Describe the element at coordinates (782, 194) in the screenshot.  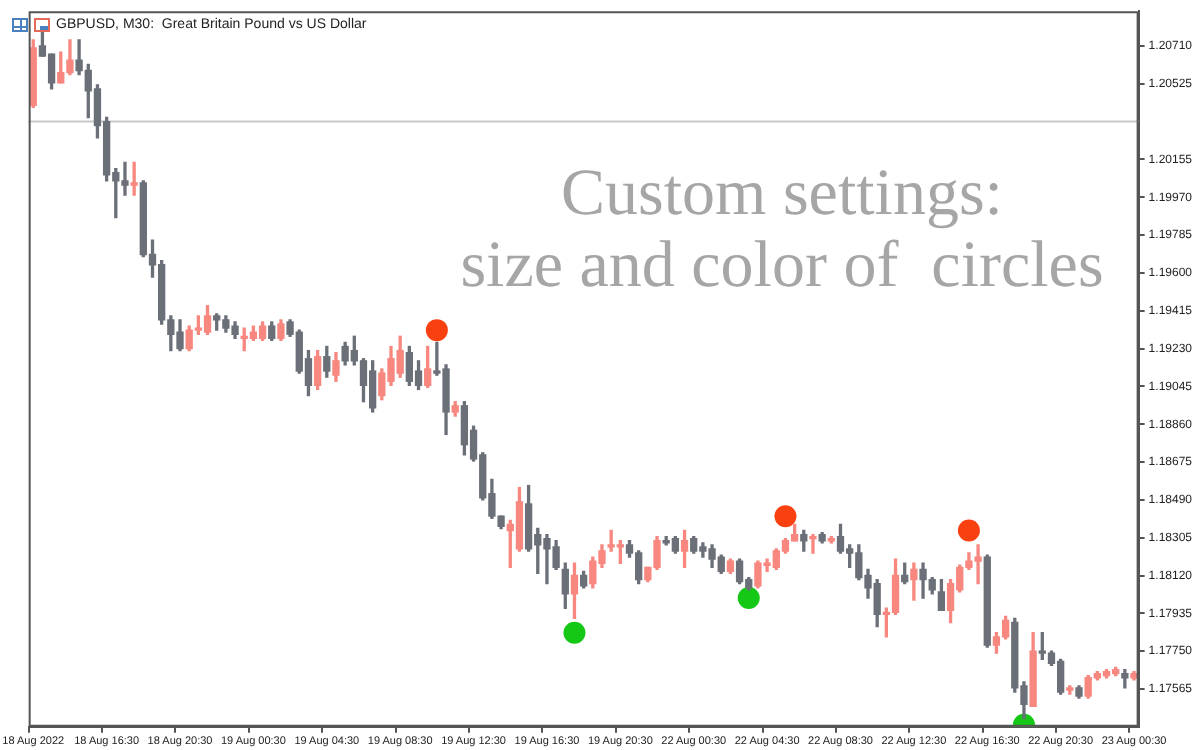
I see `annotation: Custom settings:` at that location.